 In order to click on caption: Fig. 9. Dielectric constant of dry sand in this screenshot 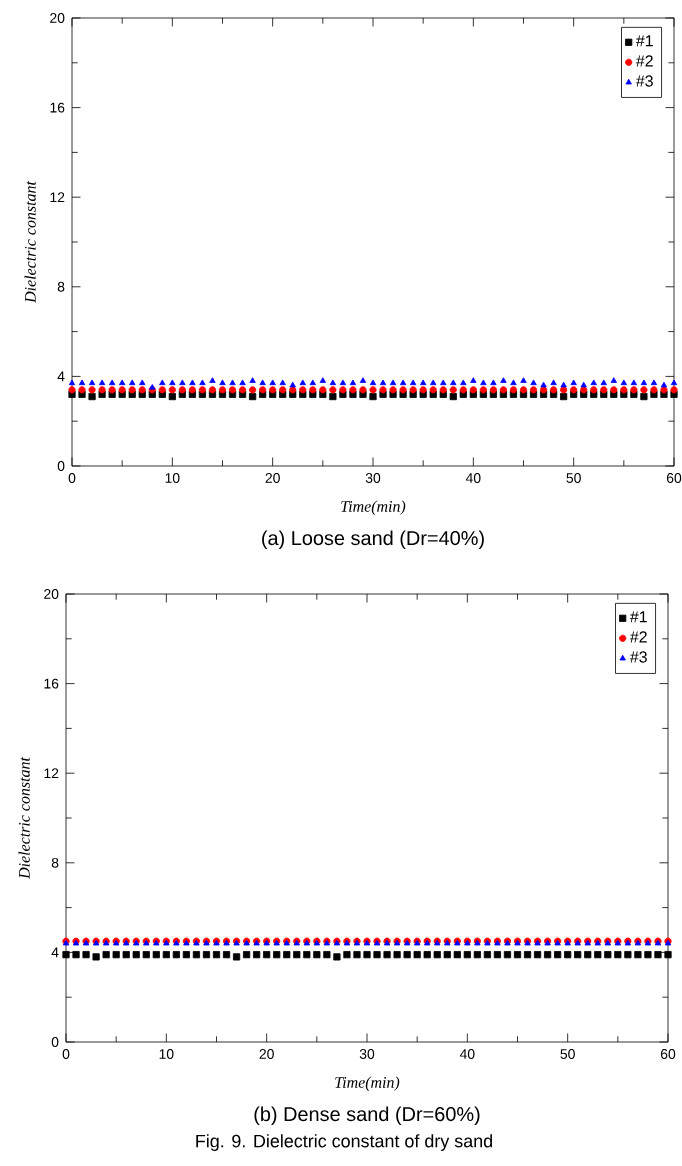, I will do `click(344, 1142)`.